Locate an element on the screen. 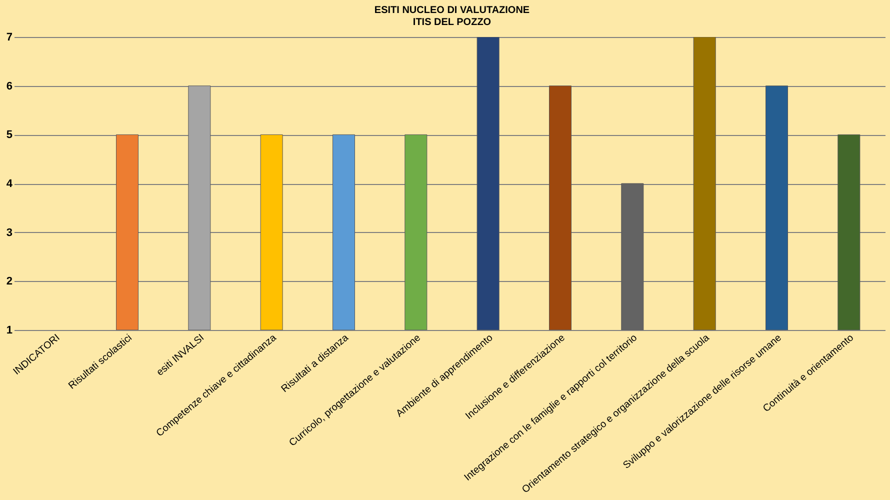  y-tick-label: 3 is located at coordinates (9, 232).